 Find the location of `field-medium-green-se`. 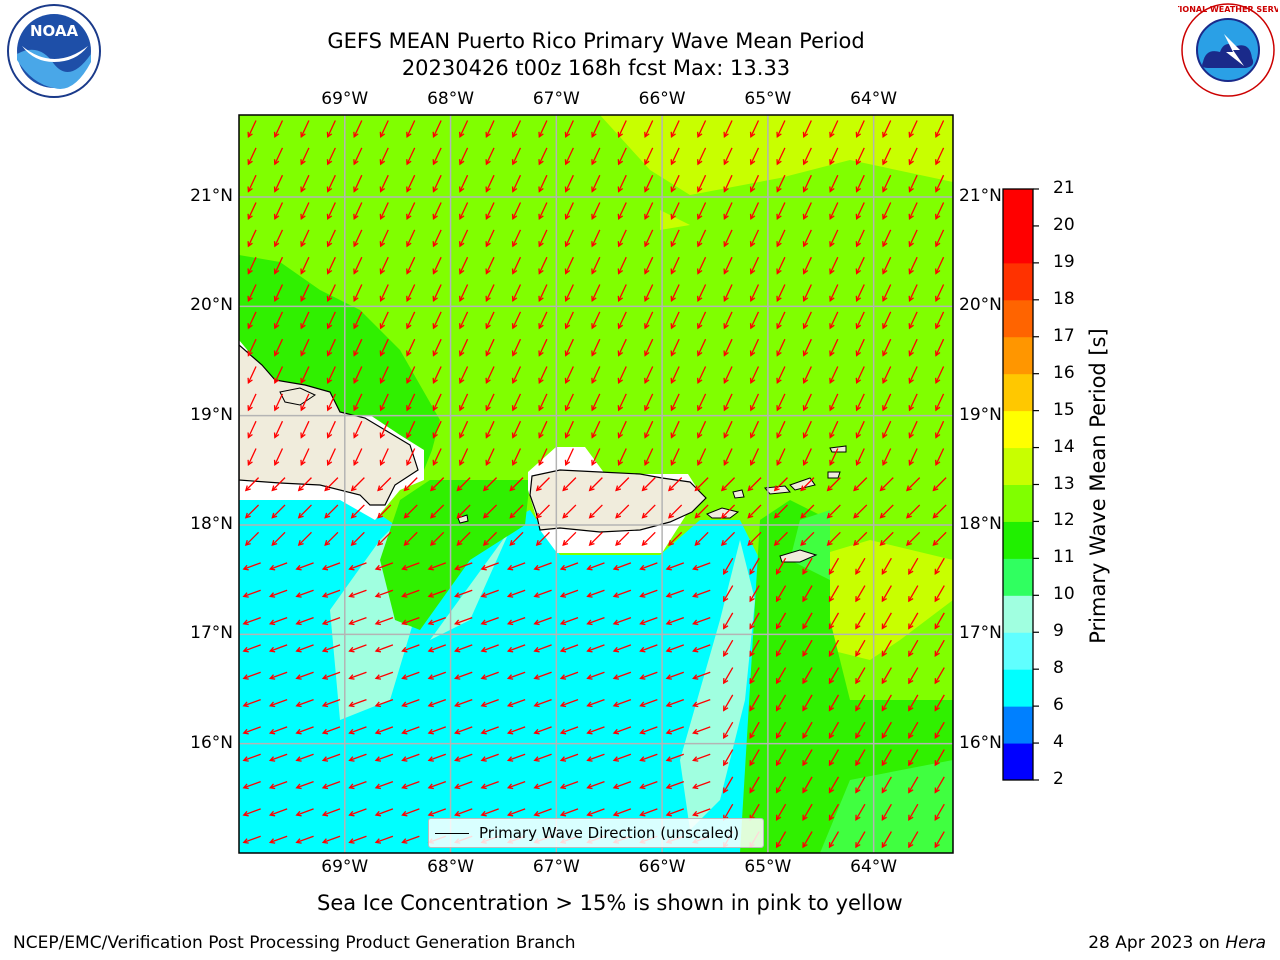

field-medium-green-se is located at coordinates (886, 806).